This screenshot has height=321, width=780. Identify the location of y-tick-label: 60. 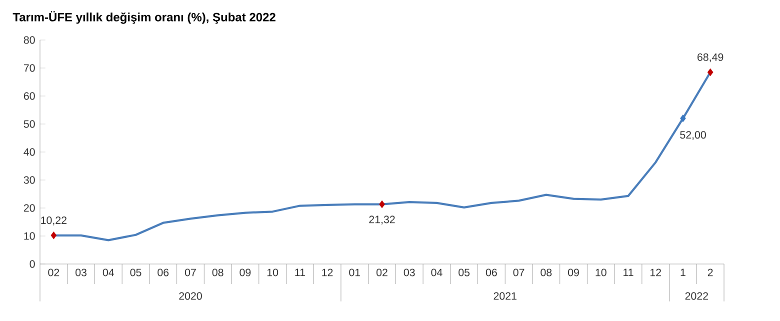
(29, 96).